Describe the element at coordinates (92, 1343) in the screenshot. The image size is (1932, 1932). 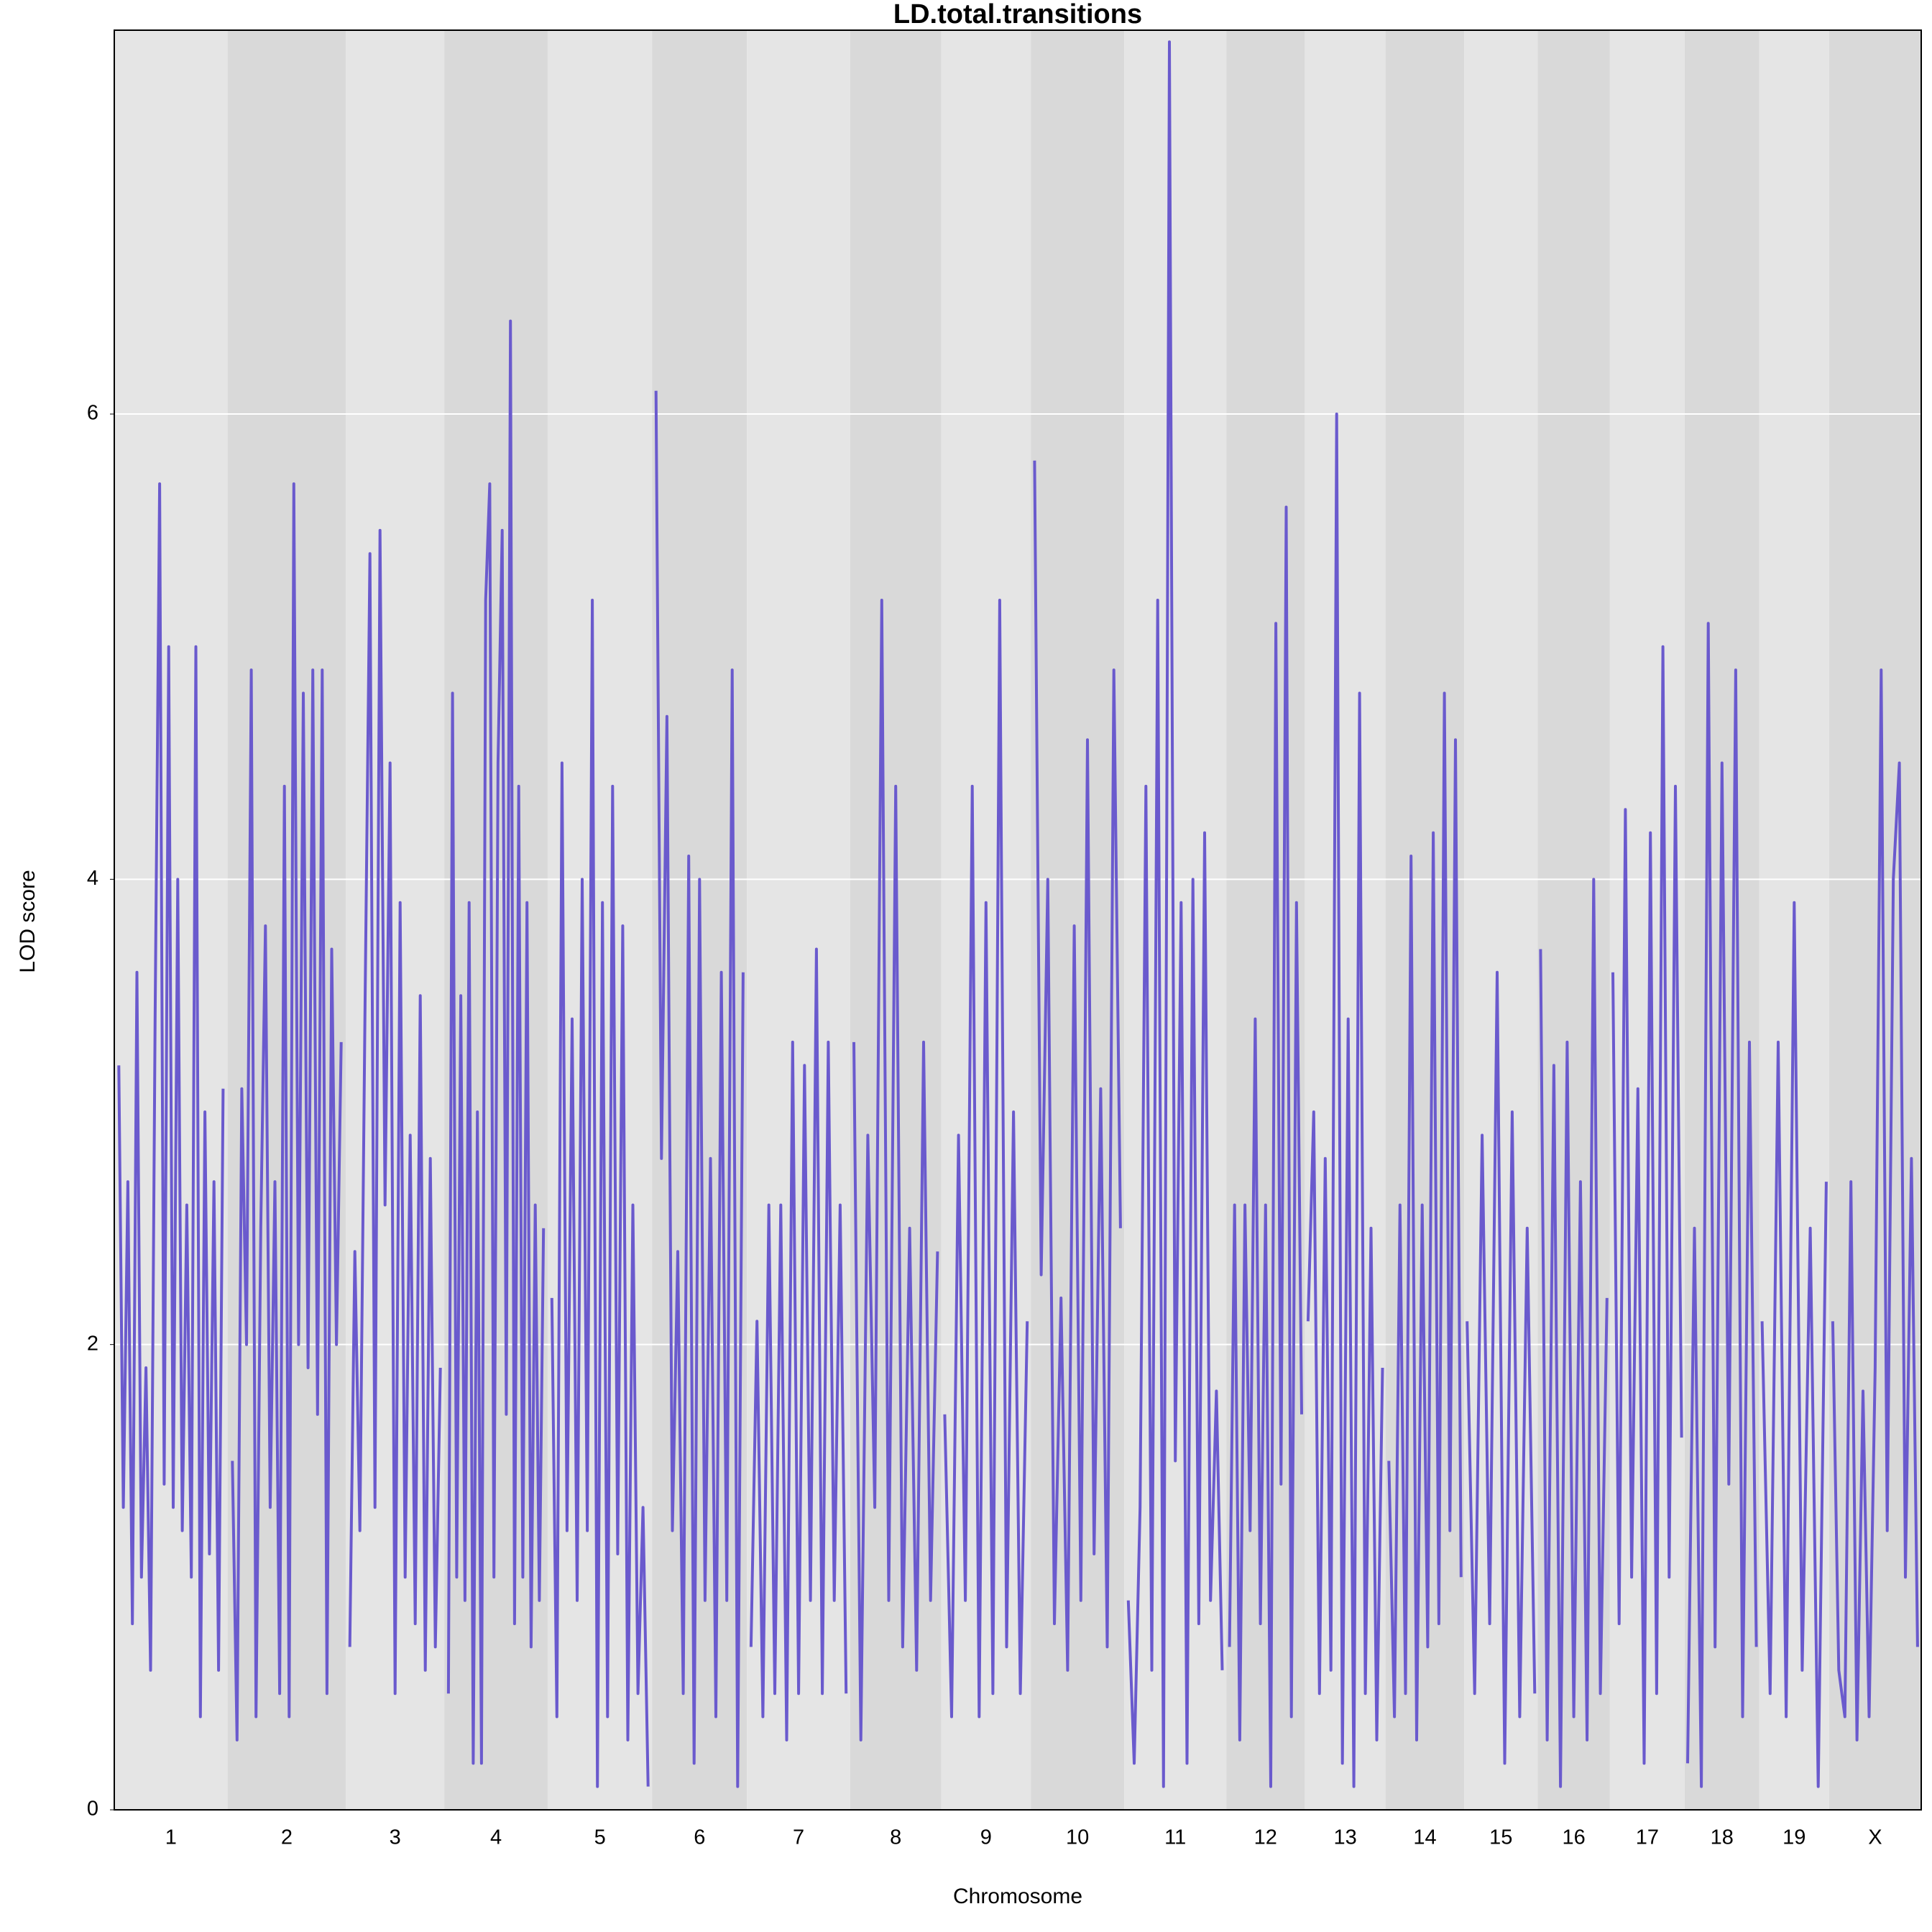
I see `y-tick-label: 2` at that location.